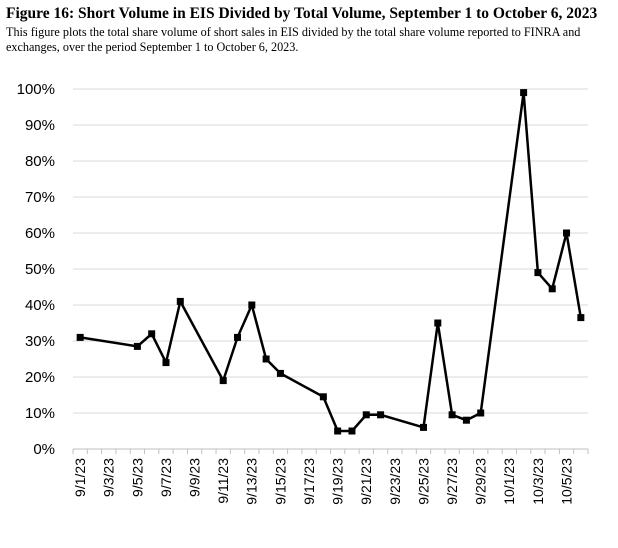 This screenshot has width=618, height=548. Describe the element at coordinates (309, 481) in the screenshot. I see `x-tick-label: 9/17/23` at that location.